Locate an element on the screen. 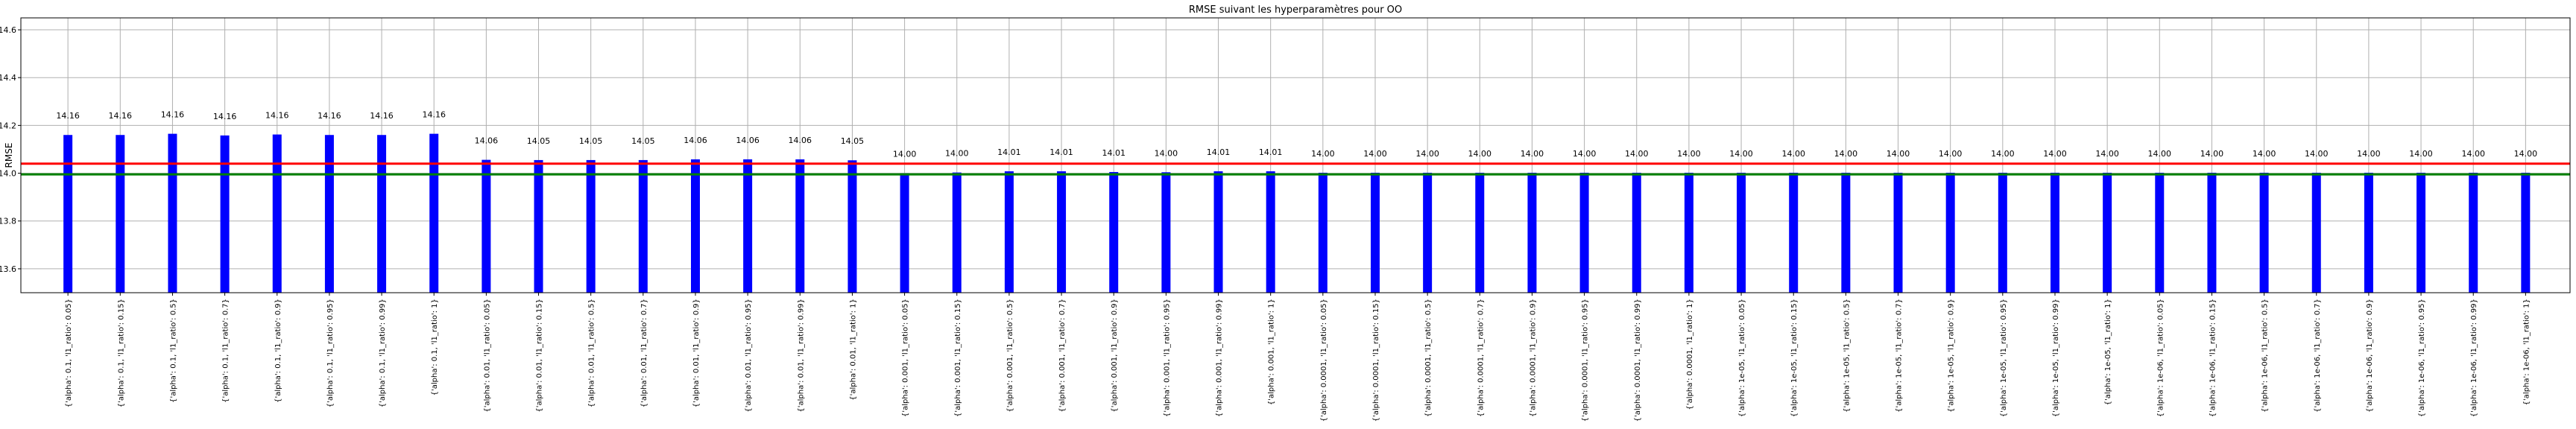 This screenshot has height=429, width=2576. x-tick-label: {'alpha': 0.0001, 'l1_ratio': 1} is located at coordinates (1690, 354).